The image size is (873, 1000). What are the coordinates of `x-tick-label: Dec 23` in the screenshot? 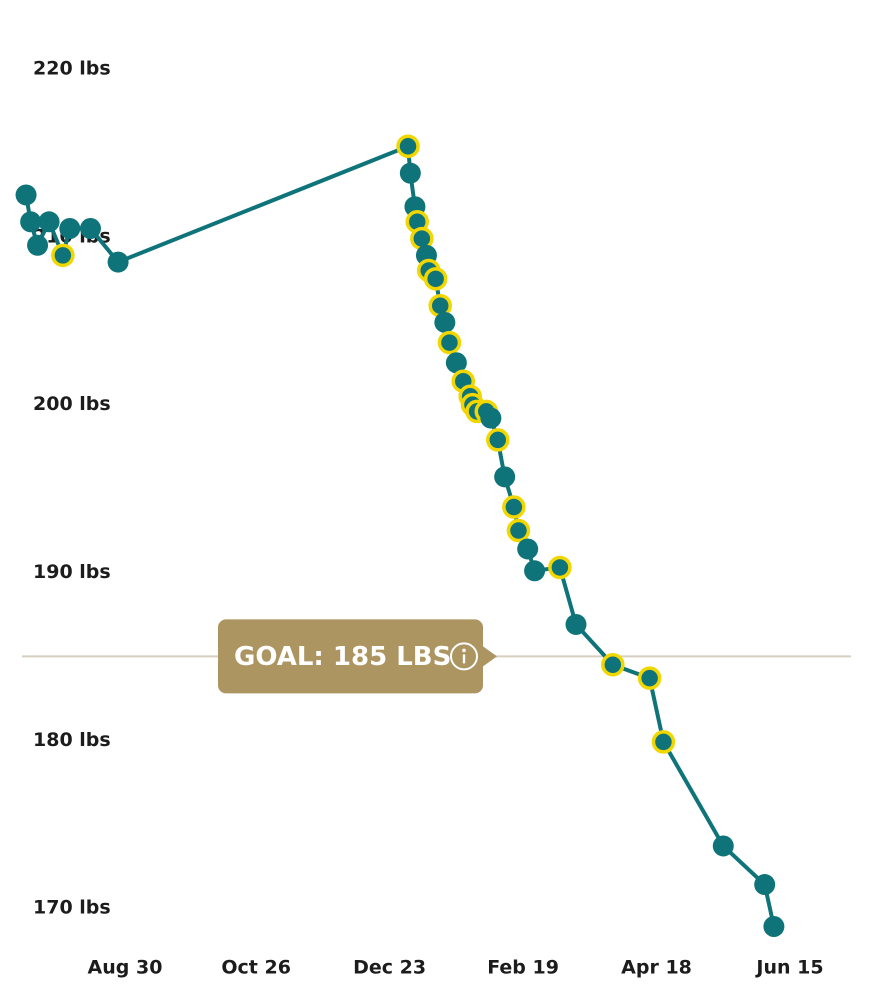 It's located at (389, 968).